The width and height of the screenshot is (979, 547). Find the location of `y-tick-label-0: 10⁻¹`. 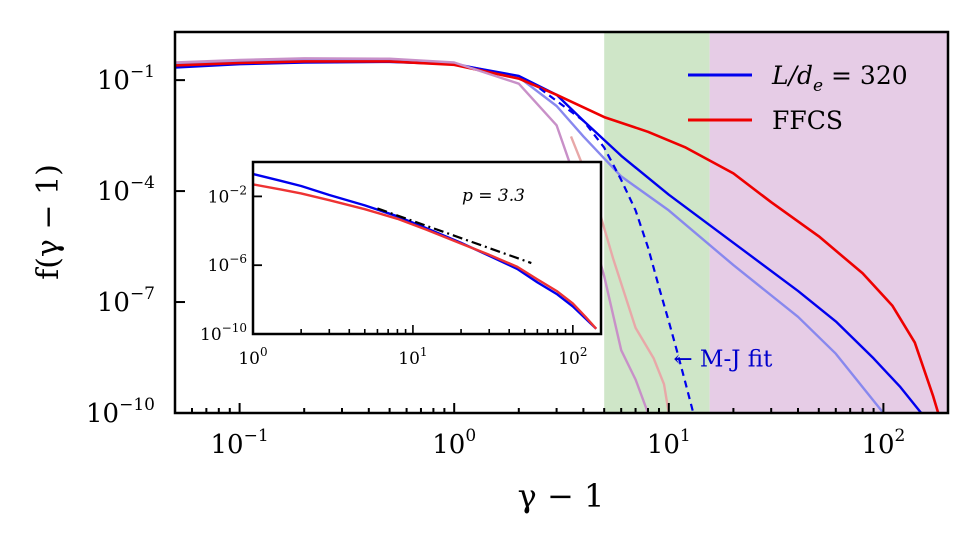

y-tick-label-0: 10⁻¹ is located at coordinates (126, 79).